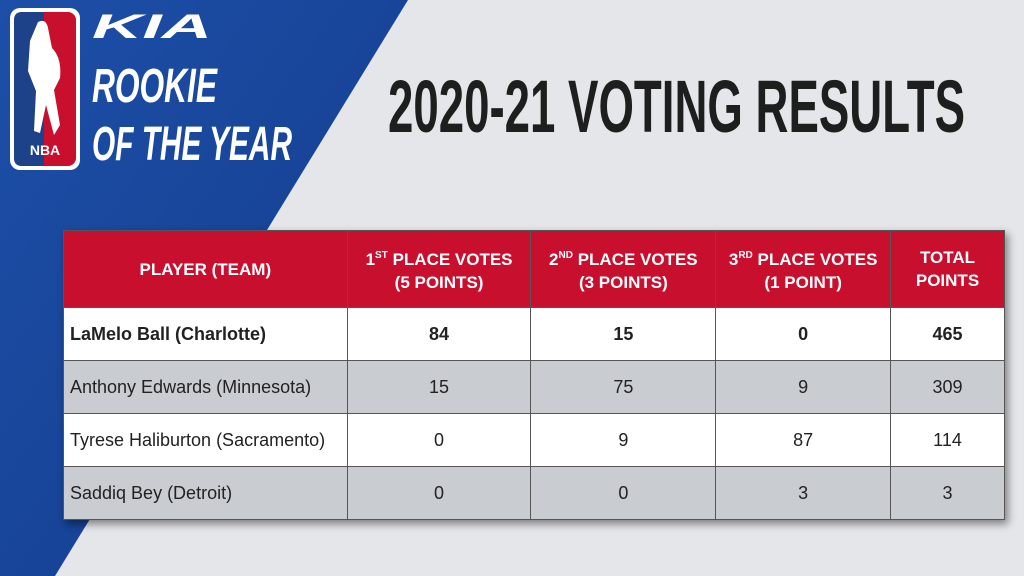 This screenshot has width=1024, height=576. What do you see at coordinates (370, 259) in the screenshot?
I see `header-ordinal: 1` at bounding box center [370, 259].